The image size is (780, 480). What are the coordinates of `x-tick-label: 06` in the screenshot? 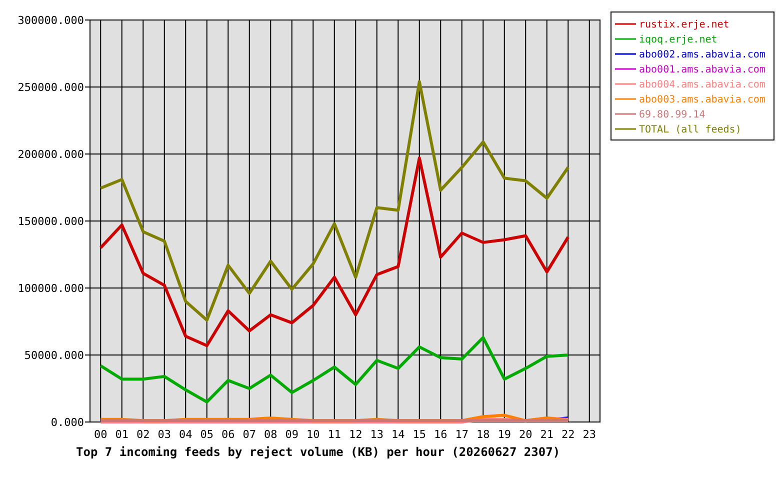 It's located at (228, 434).